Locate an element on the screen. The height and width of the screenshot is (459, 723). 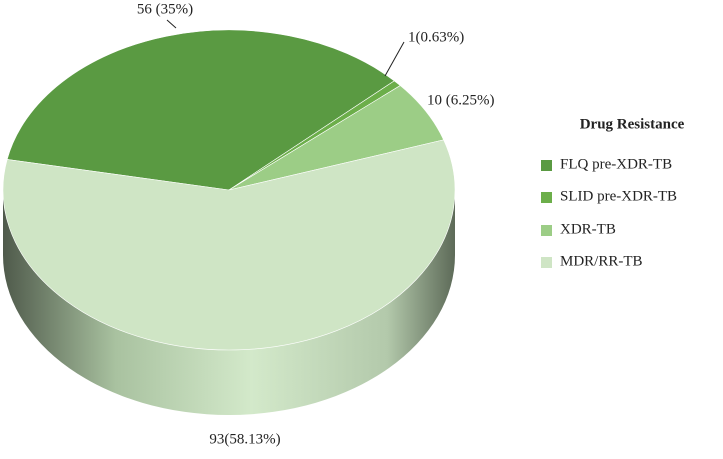
data-label: 56 (35%) is located at coordinates (165, 9).